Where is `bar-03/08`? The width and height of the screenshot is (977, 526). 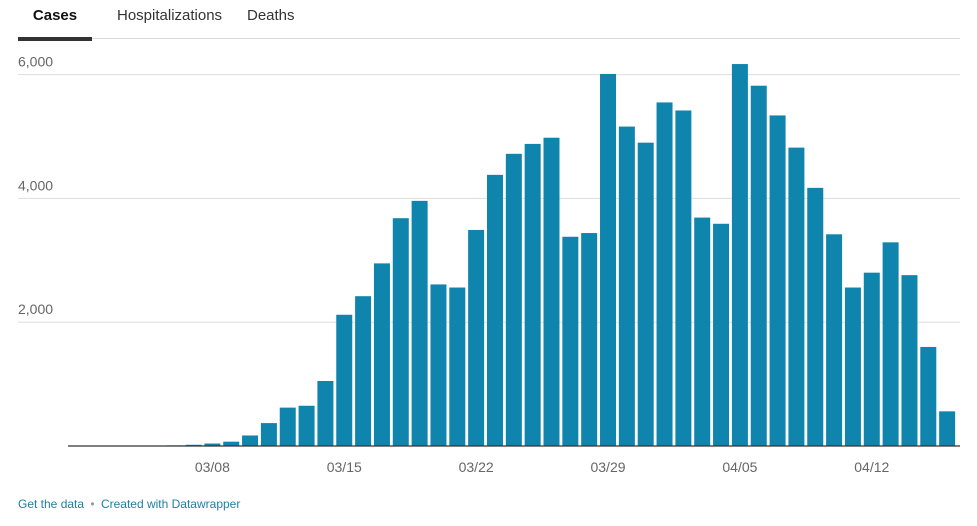 bar-03/08 is located at coordinates (212, 444).